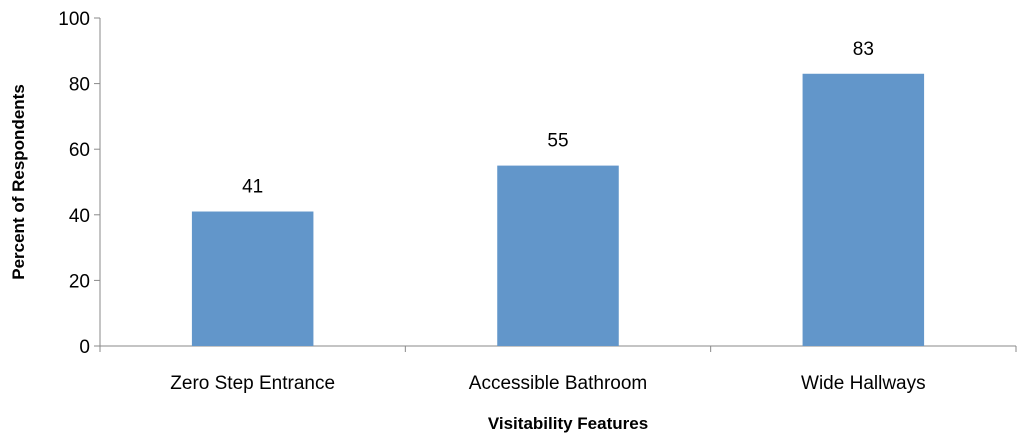 The height and width of the screenshot is (435, 1018). What do you see at coordinates (252, 187) in the screenshot?
I see `data-label-0: 41` at bounding box center [252, 187].